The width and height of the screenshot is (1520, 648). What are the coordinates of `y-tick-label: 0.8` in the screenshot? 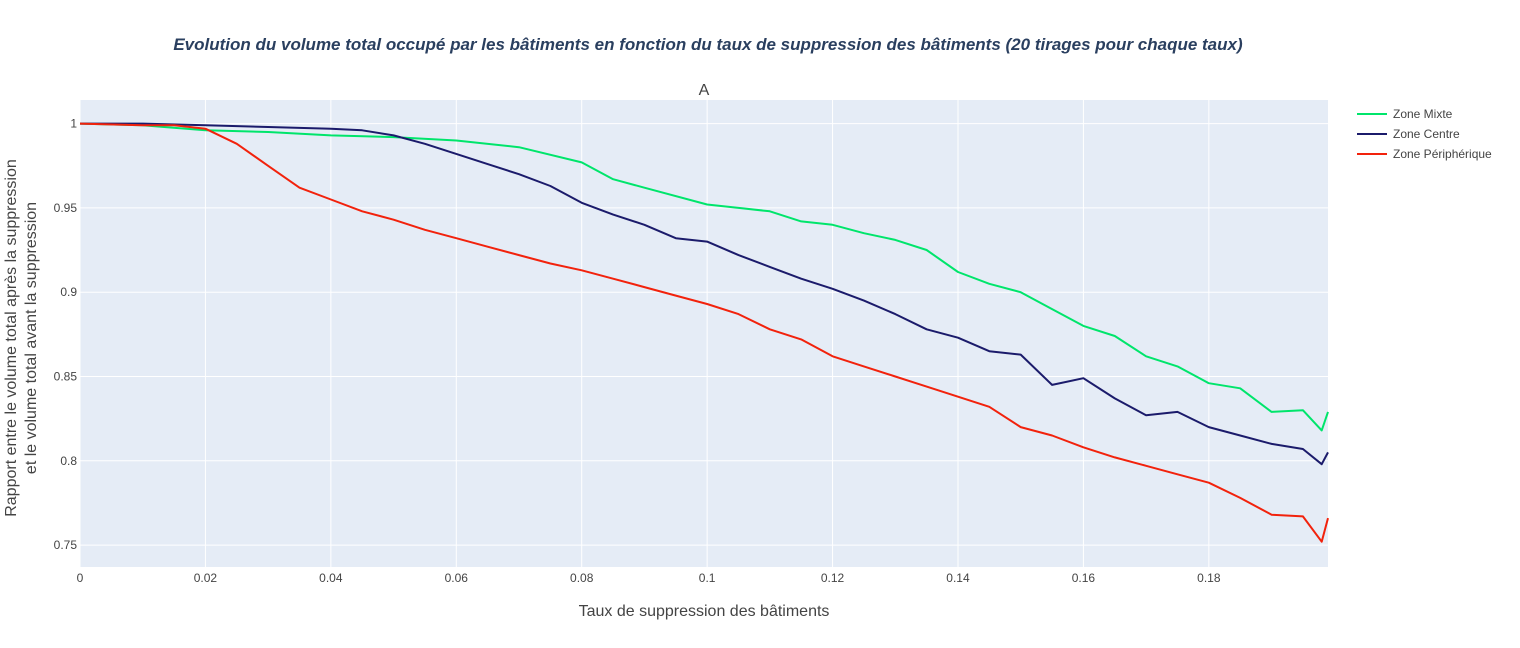 It's located at (68, 461).